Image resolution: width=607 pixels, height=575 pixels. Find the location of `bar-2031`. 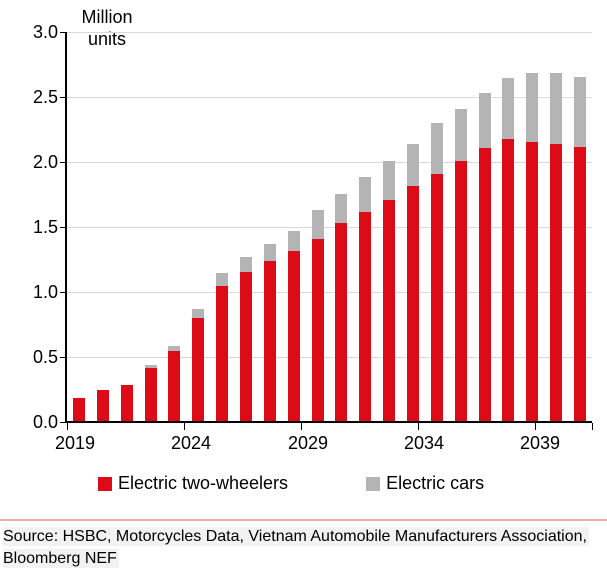

bar-2031 is located at coordinates (365, 227).